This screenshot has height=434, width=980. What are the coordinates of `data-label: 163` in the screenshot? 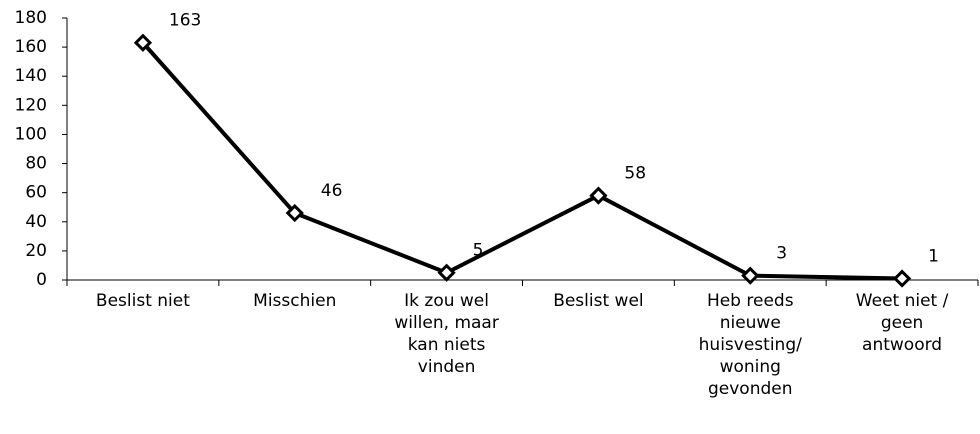 It's located at (185, 21).